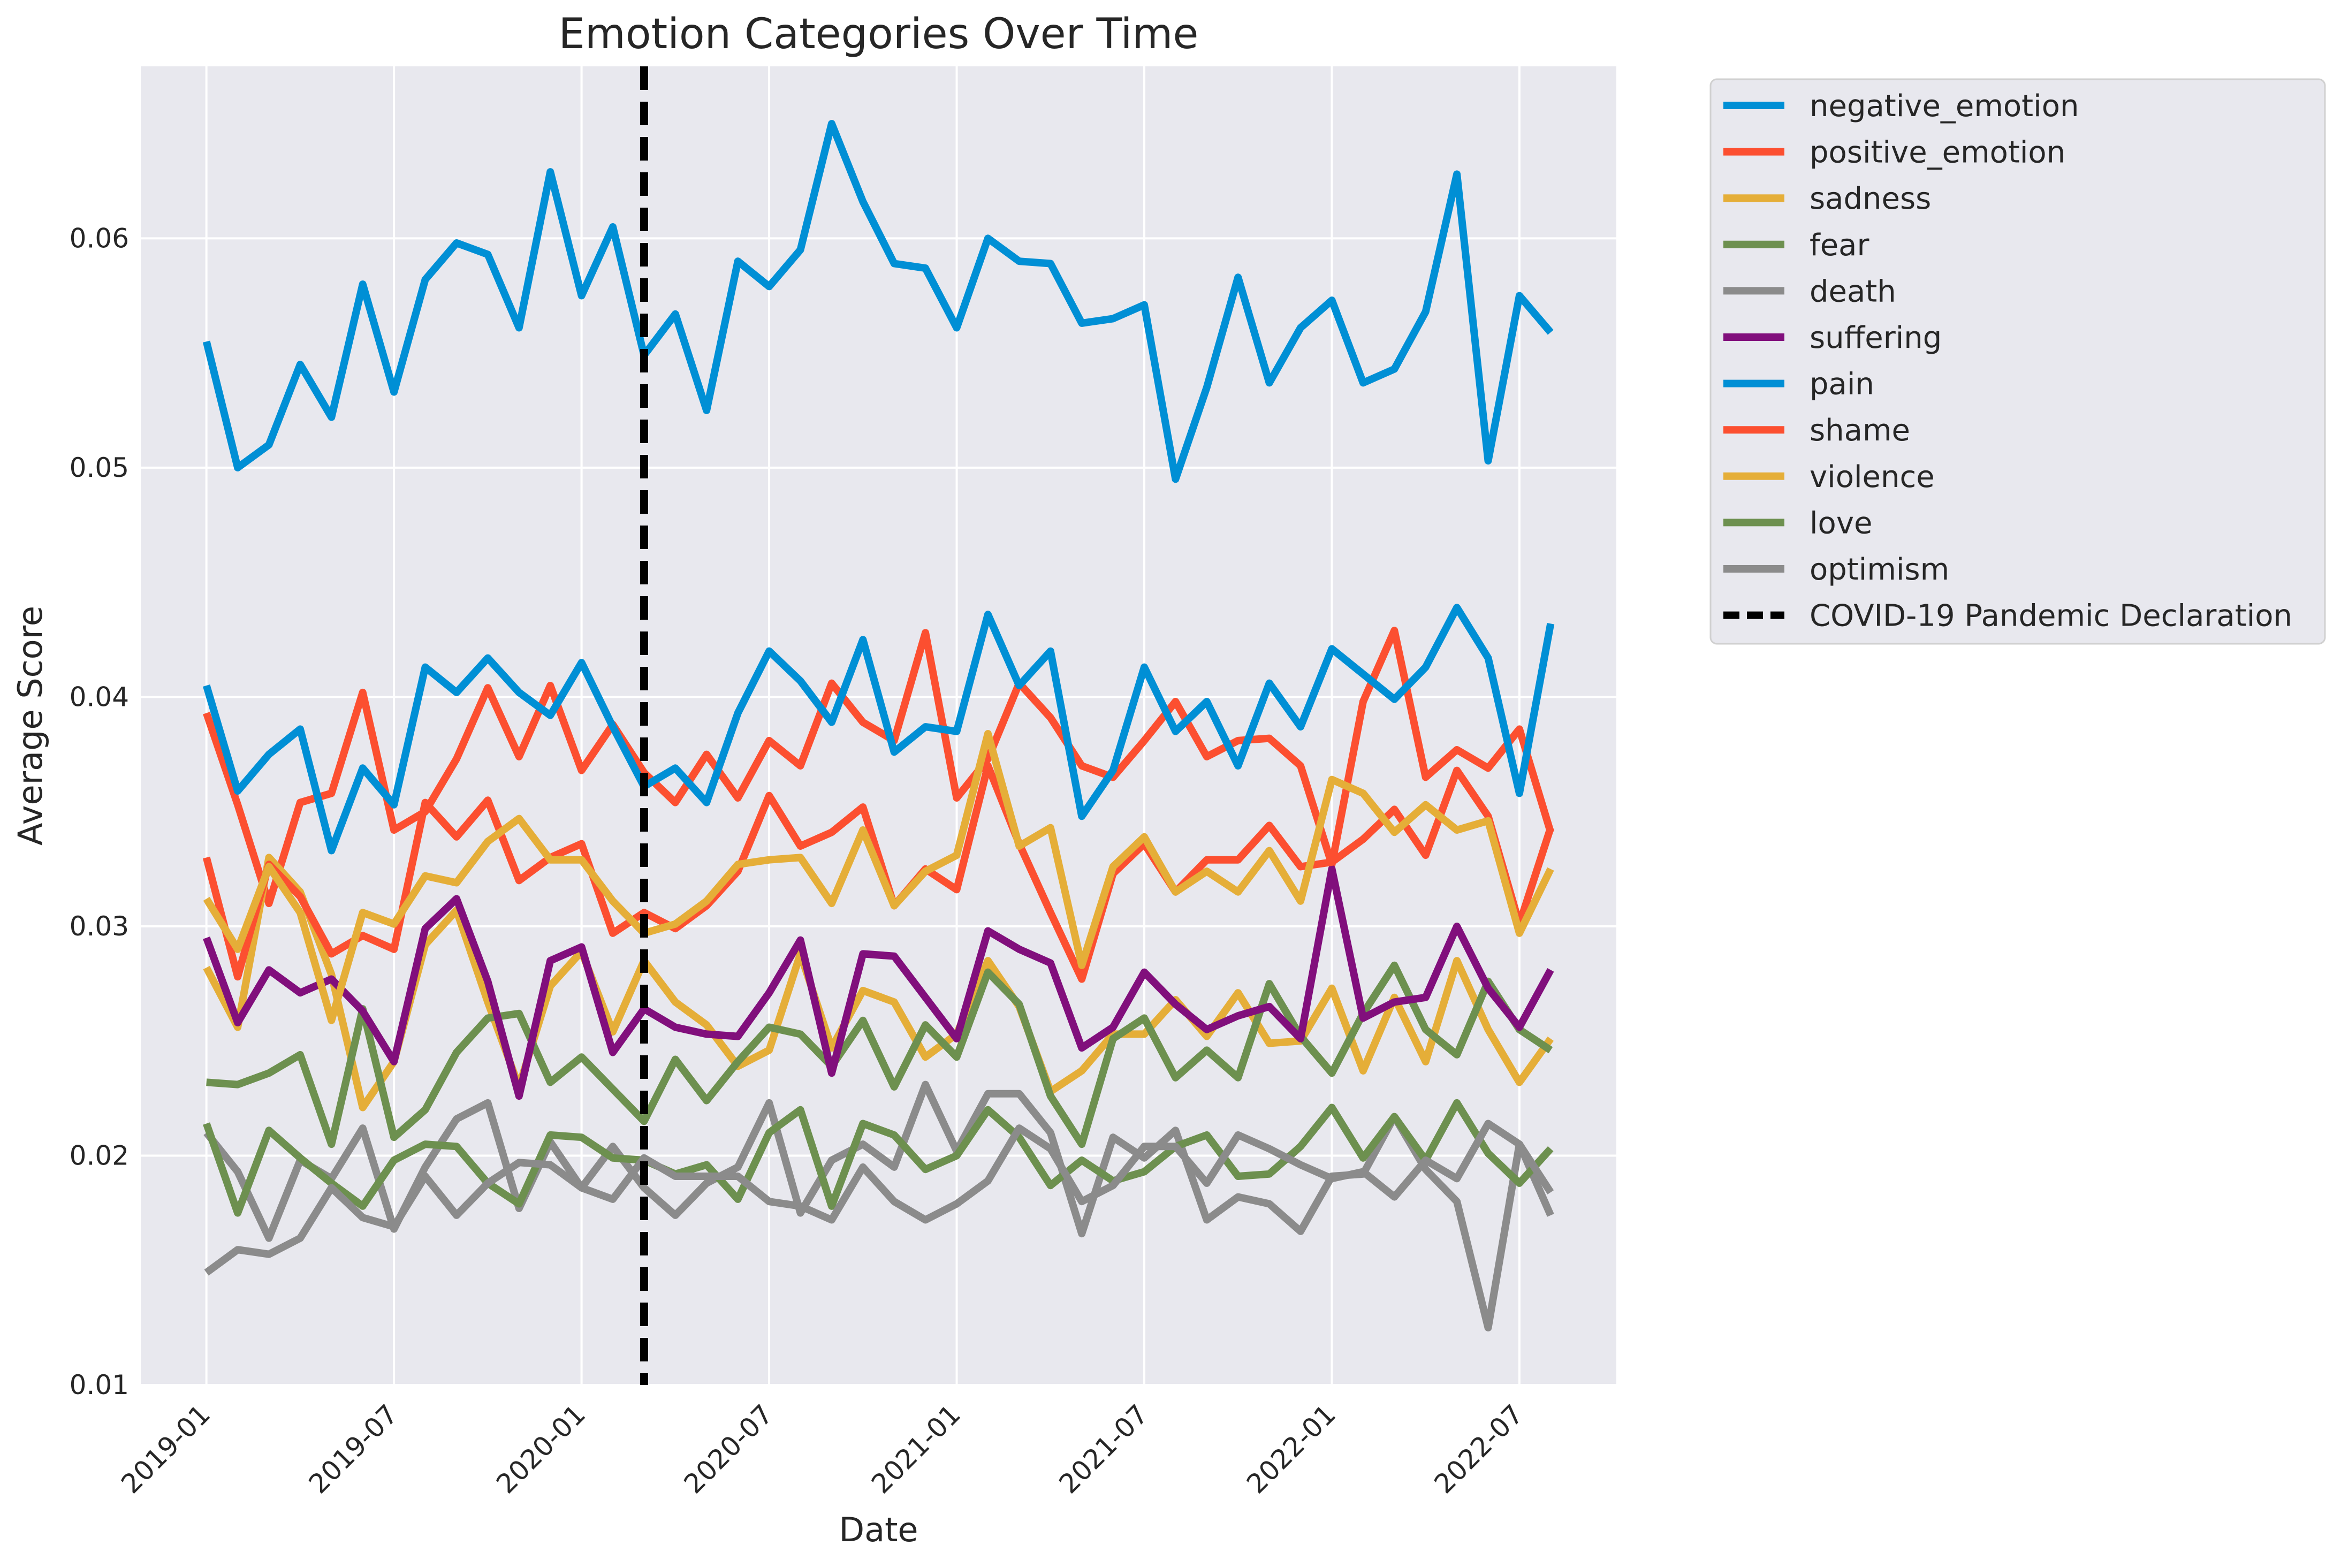  What do you see at coordinates (99, 926) in the screenshot?
I see `y-tick-label: 0.03` at bounding box center [99, 926].